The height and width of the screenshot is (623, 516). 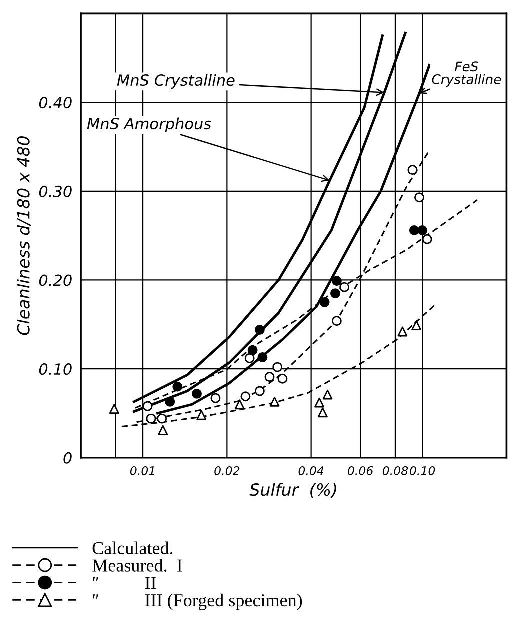 I want to click on text: Calculated., so click(x=132, y=548).